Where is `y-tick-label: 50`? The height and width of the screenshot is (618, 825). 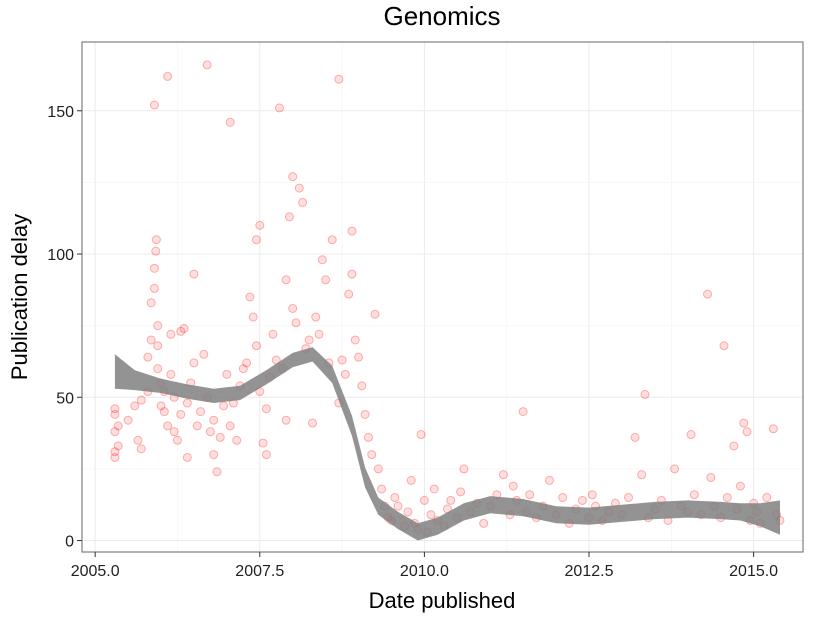
y-tick-label: 50 is located at coordinates (65, 398).